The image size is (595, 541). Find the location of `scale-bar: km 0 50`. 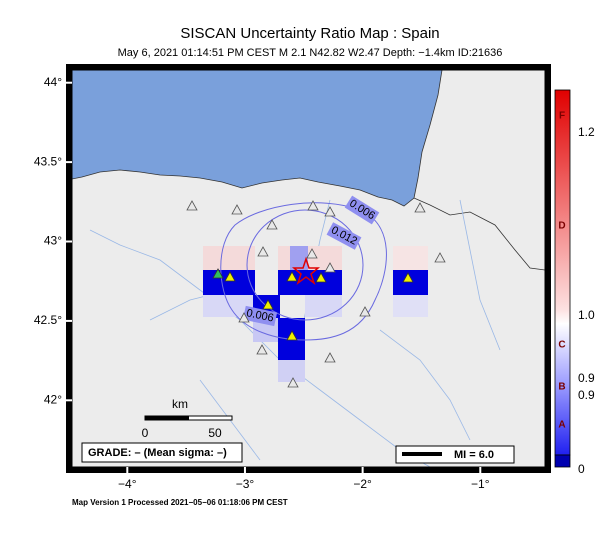

scale-bar: km 0 50 is located at coordinates (187, 418).